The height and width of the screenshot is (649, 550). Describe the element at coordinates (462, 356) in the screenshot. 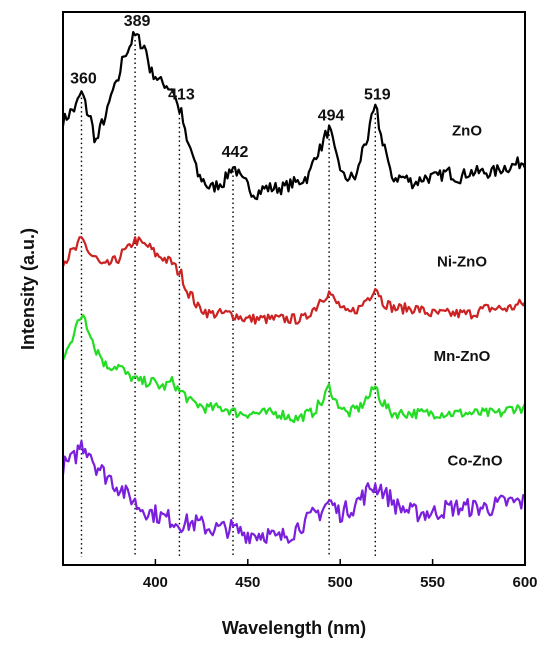

I see `series-label: Mn-ZnO` at that location.